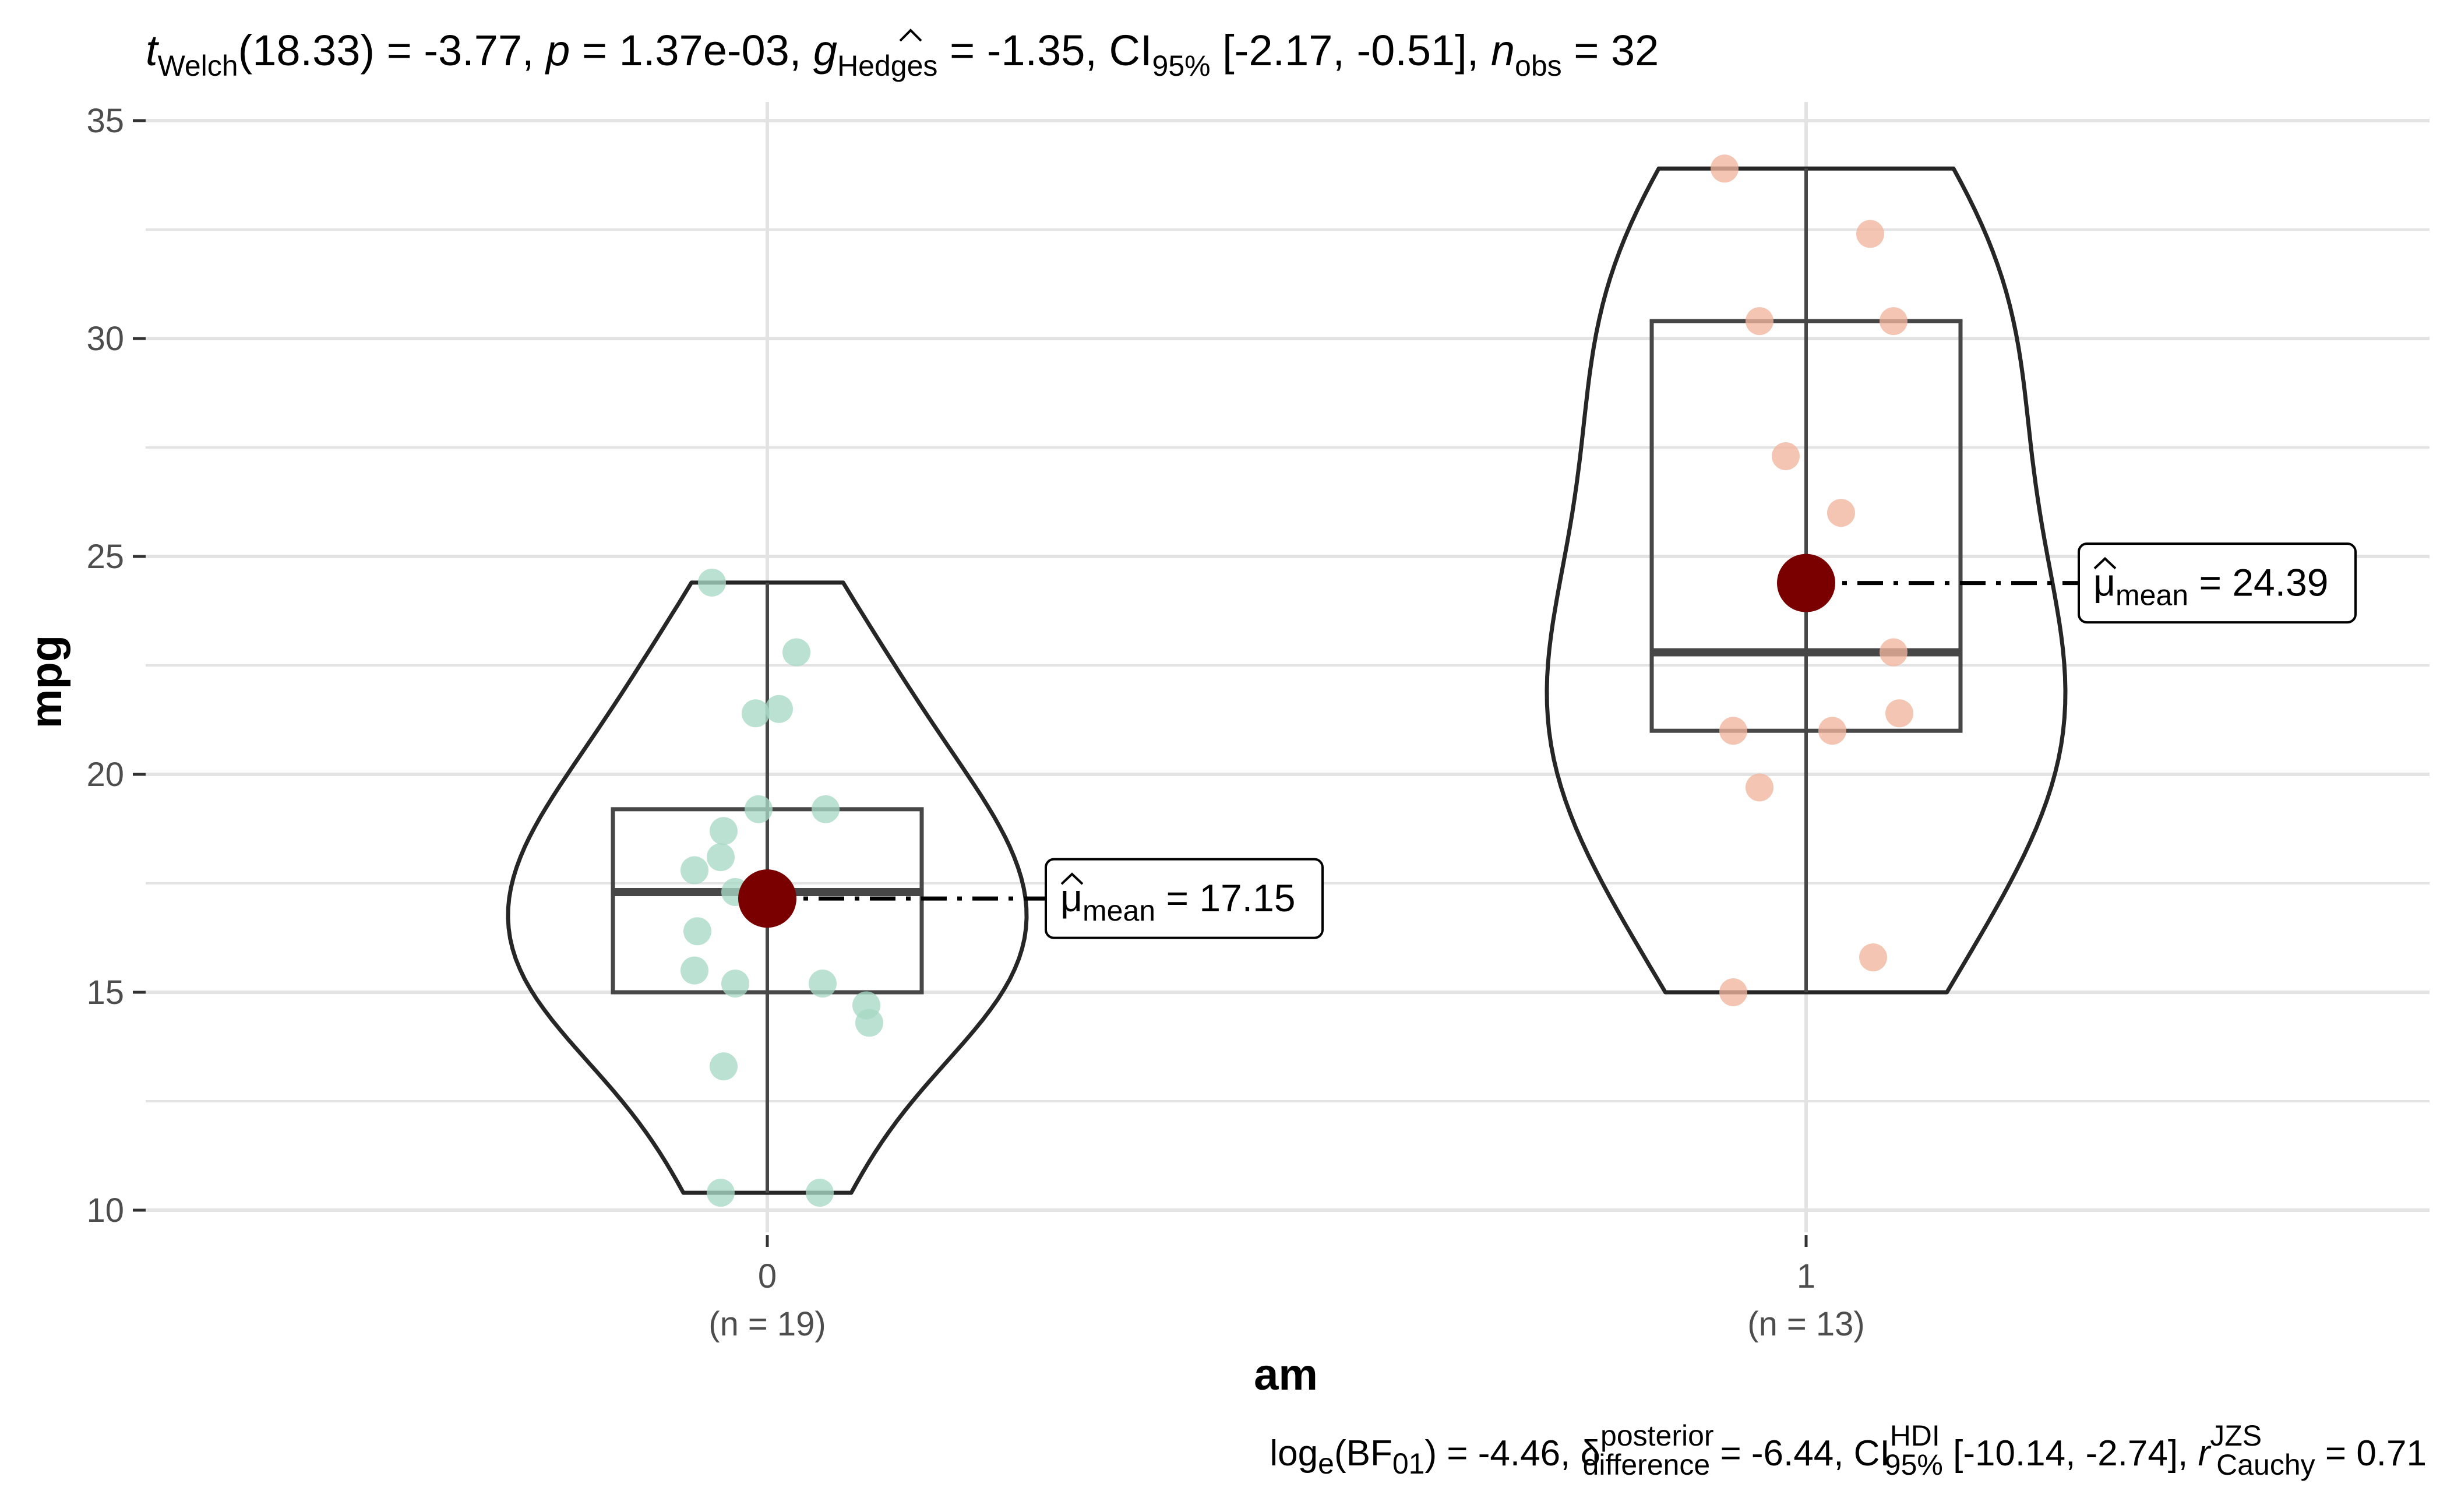 Image resolution: width=2447 pixels, height=1512 pixels. What do you see at coordinates (1806, 1324) in the screenshot?
I see `x-tick-n-label: (n = 13)` at bounding box center [1806, 1324].